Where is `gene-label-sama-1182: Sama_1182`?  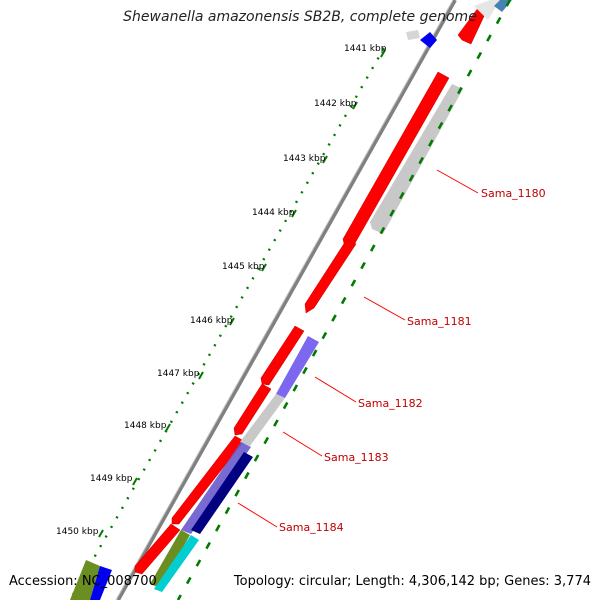
gene-label-sama-1182: Sama_1182 is located at coordinates (390, 403).